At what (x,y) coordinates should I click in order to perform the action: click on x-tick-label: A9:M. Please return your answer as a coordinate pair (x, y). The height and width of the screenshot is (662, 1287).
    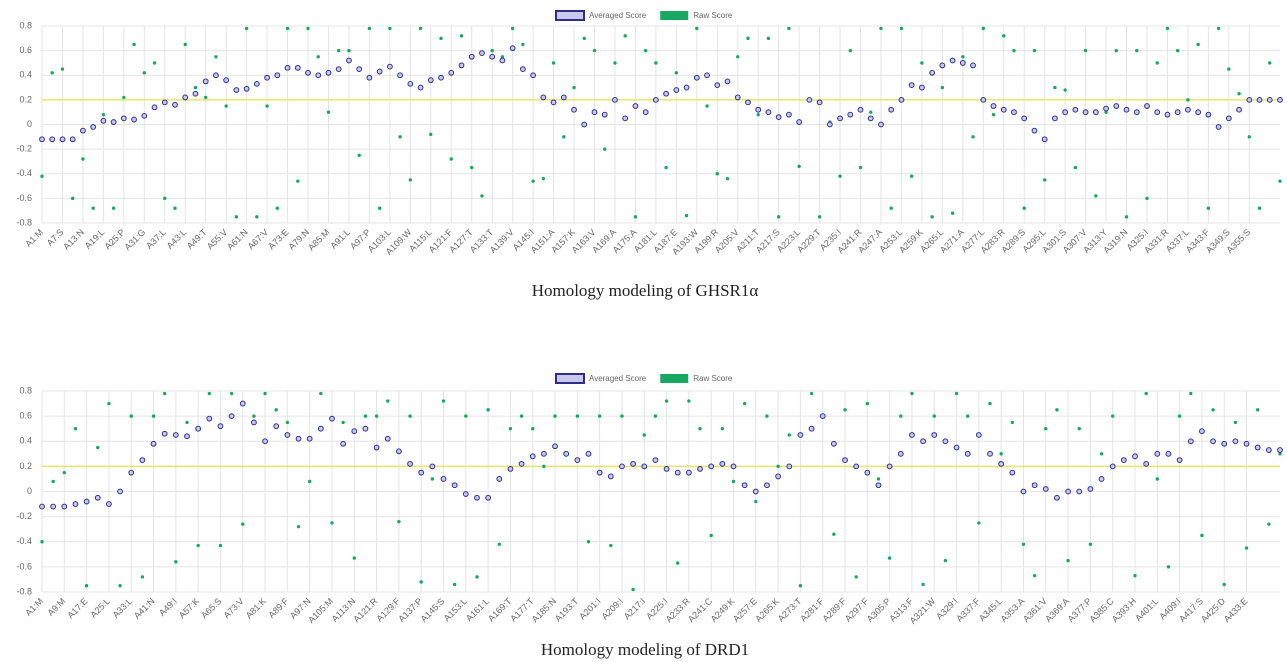
    Looking at the image, I should click on (56, 607).